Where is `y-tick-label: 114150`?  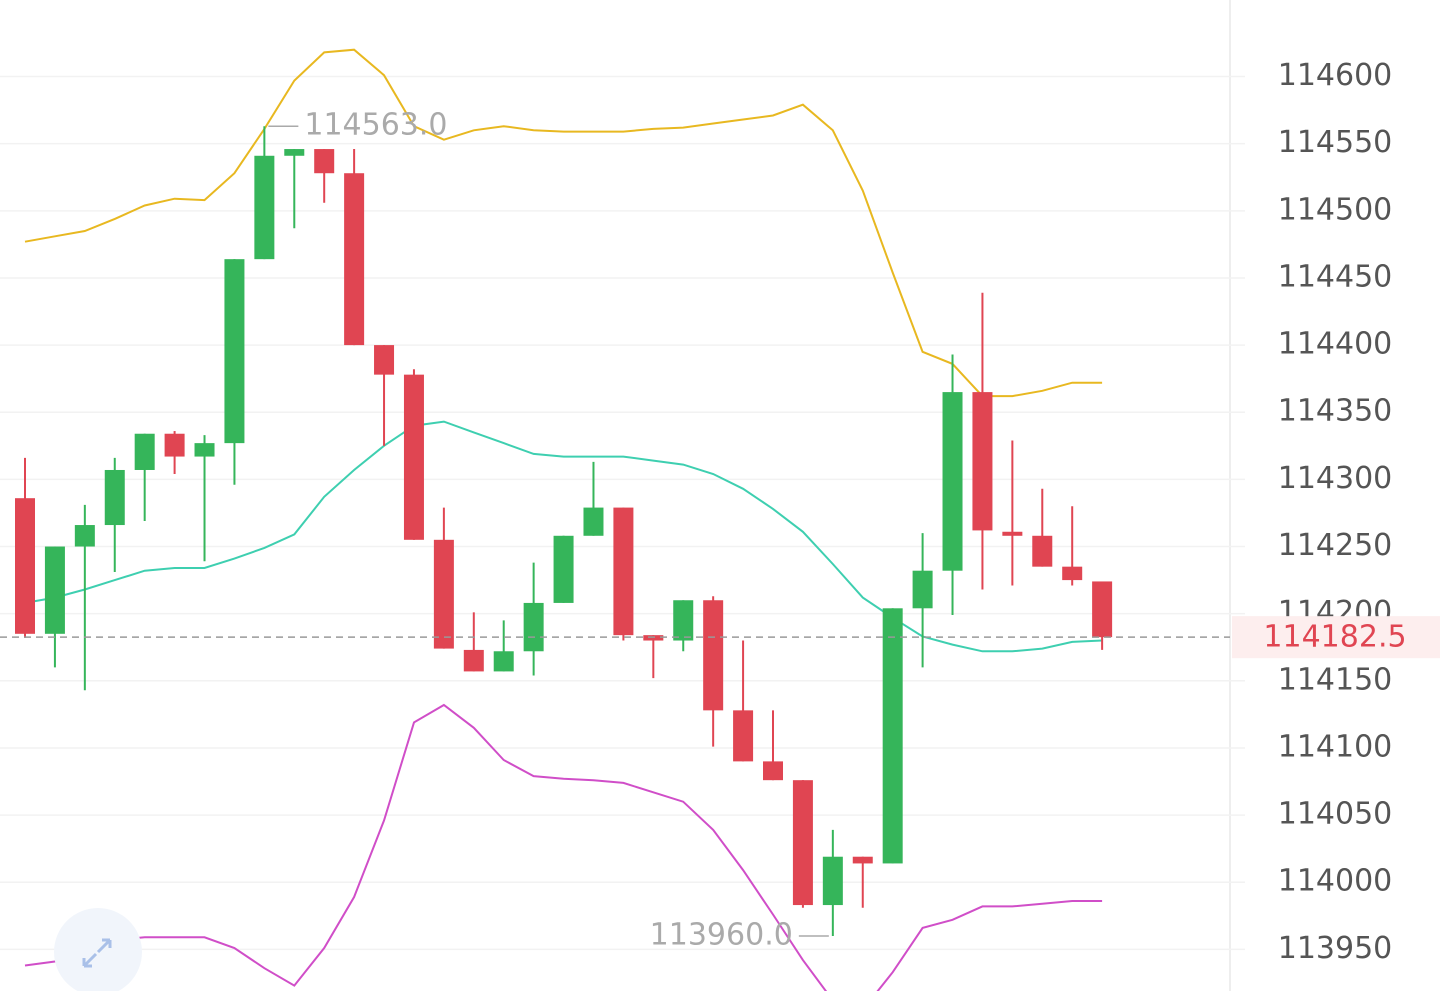 y-tick-label: 114150 is located at coordinates (1335, 679).